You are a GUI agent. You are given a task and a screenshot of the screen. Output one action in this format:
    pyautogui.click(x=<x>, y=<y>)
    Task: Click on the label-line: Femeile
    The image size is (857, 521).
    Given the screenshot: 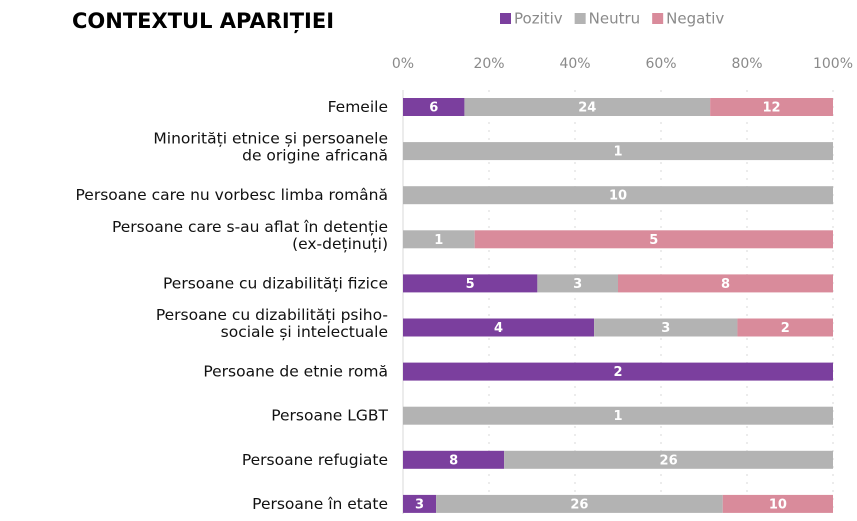 What is the action you would take?
    pyautogui.click(x=358, y=107)
    